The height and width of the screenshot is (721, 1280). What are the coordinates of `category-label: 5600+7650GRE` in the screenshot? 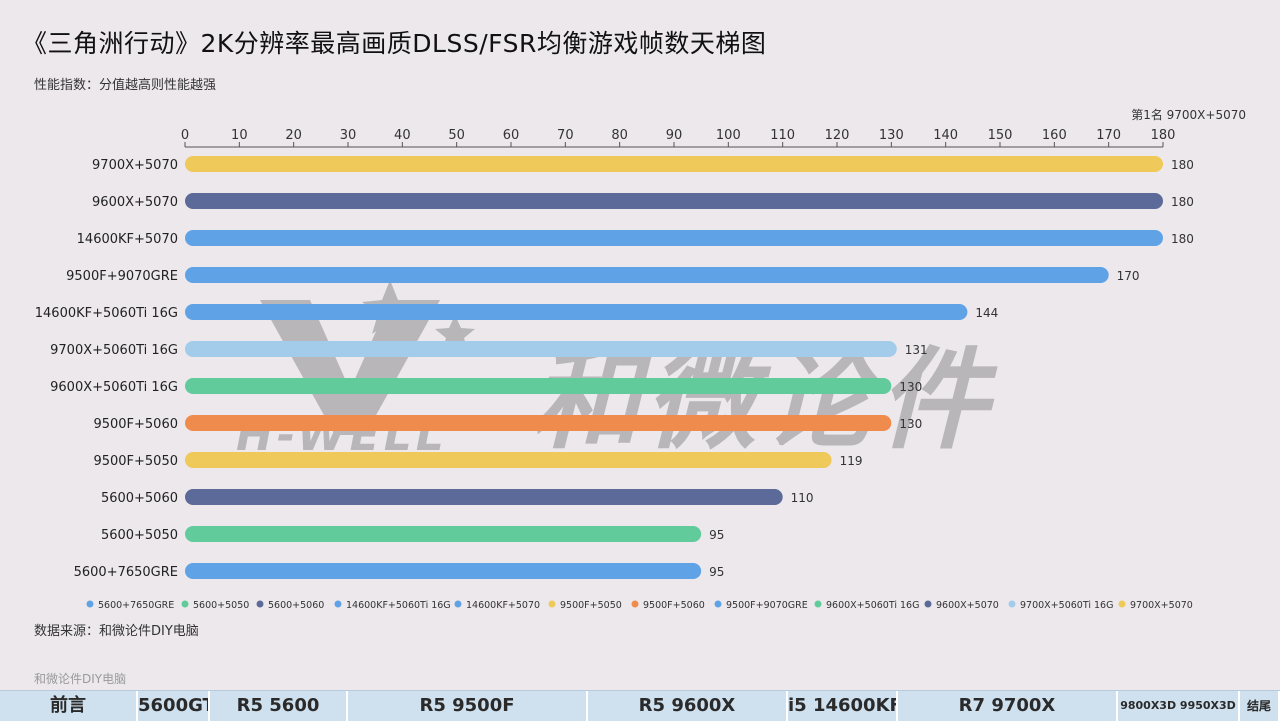 It's located at (126, 572).